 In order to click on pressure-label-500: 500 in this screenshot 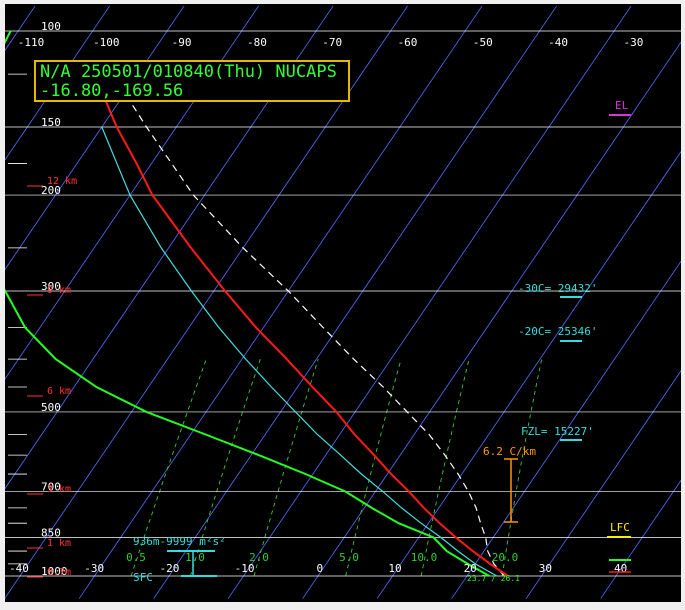, I will do `click(51, 407)`.